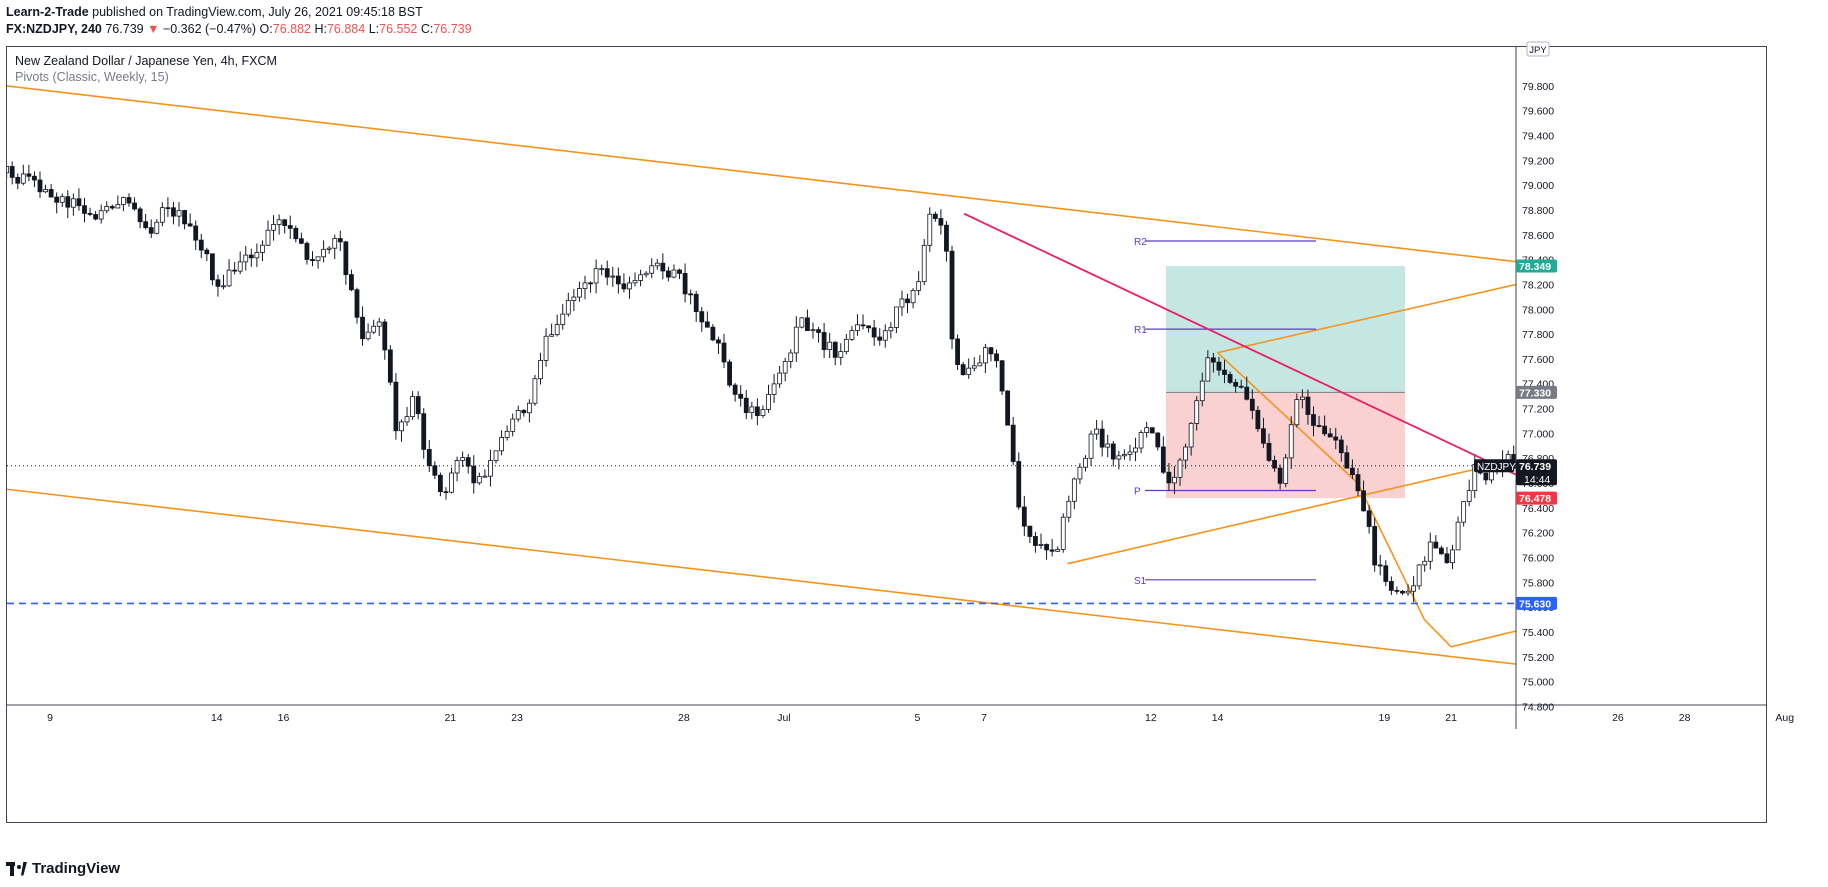 This screenshot has height=887, width=1828. Describe the element at coordinates (17, 868) in the screenshot. I see `tradingview-logo-icon` at that location.